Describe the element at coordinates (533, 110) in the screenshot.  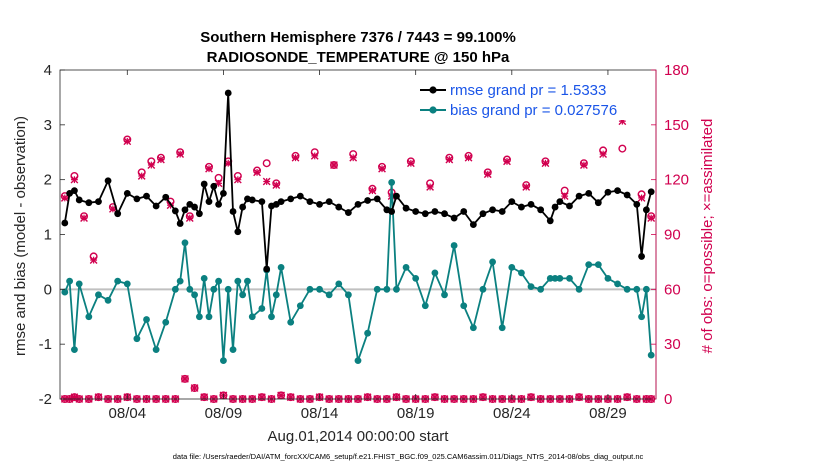
I see `legend-bias-label: bias grand pr = 0.027576` at that location.